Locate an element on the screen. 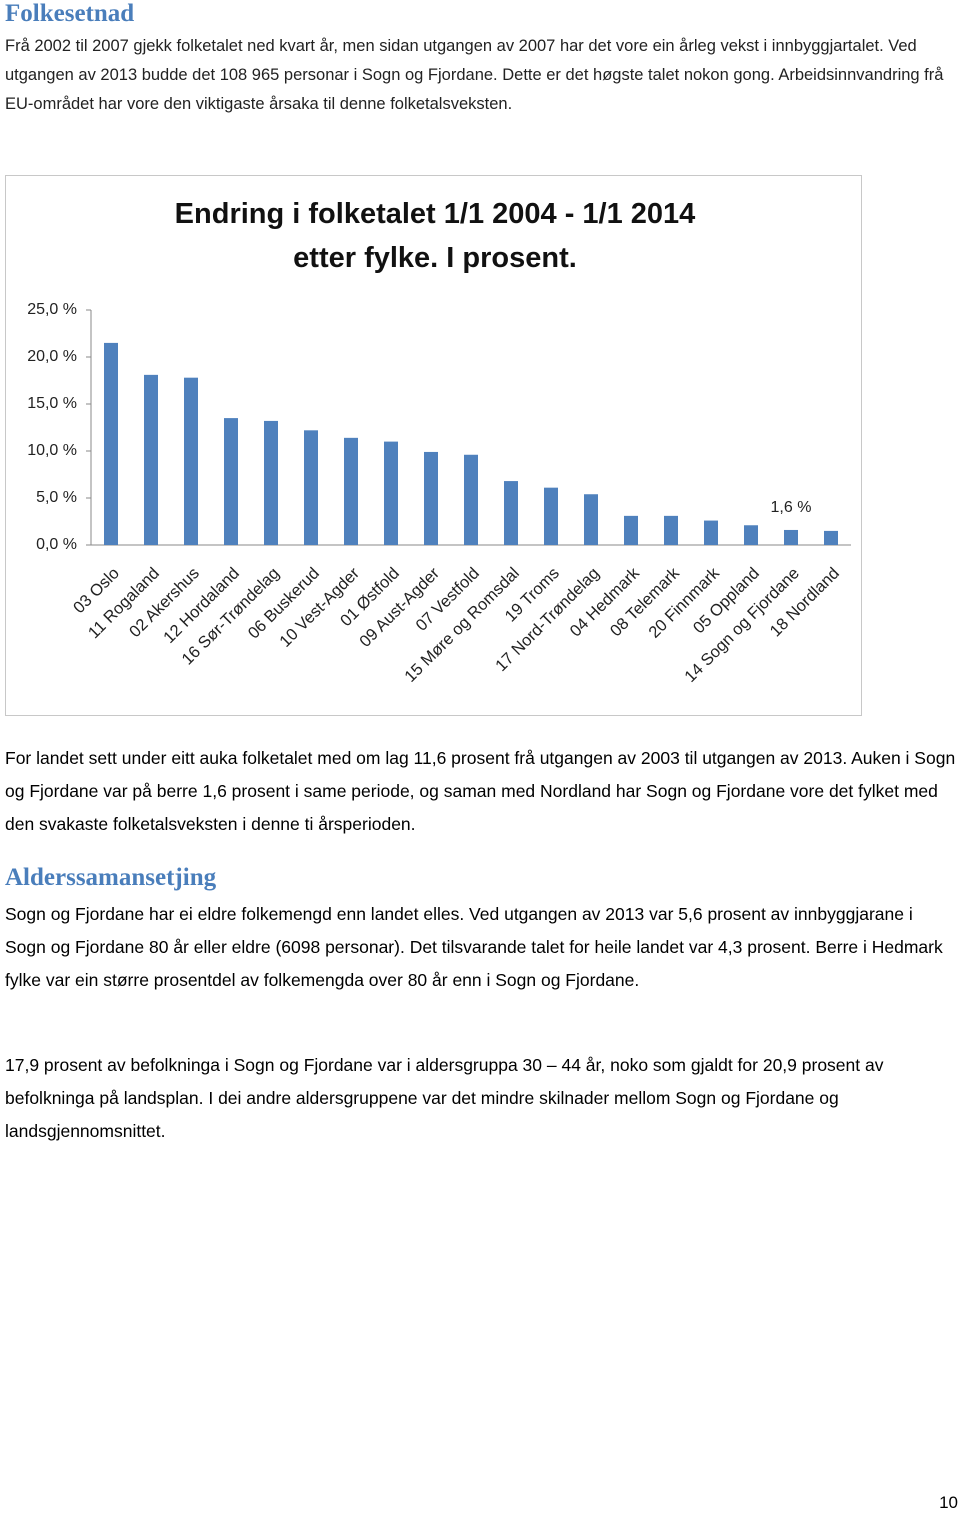 This screenshot has width=960, height=1515. y-tick-label: 20,0 % is located at coordinates (52, 356).